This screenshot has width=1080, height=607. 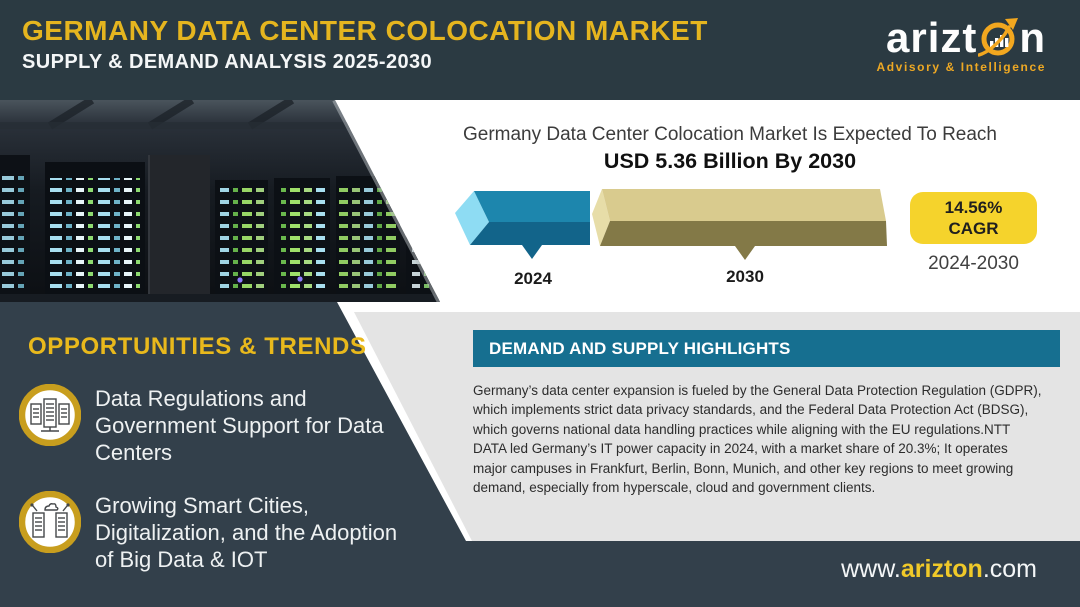 I want to click on smart-city-icon, so click(x=50, y=522).